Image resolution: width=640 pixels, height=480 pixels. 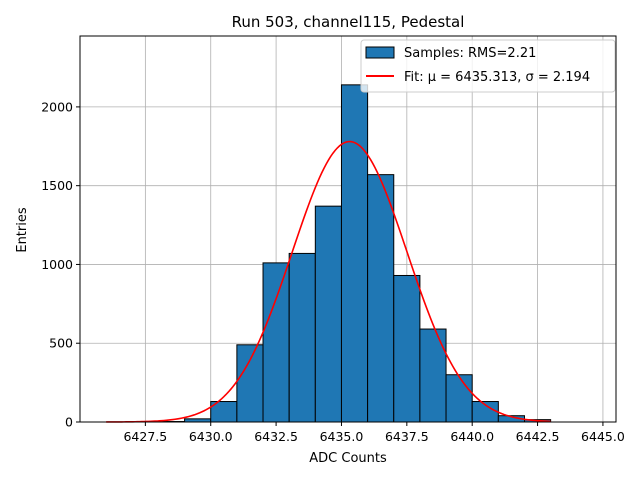 I want to click on chart-title: Run 503, channel115, Pedestal, so click(x=348, y=22).